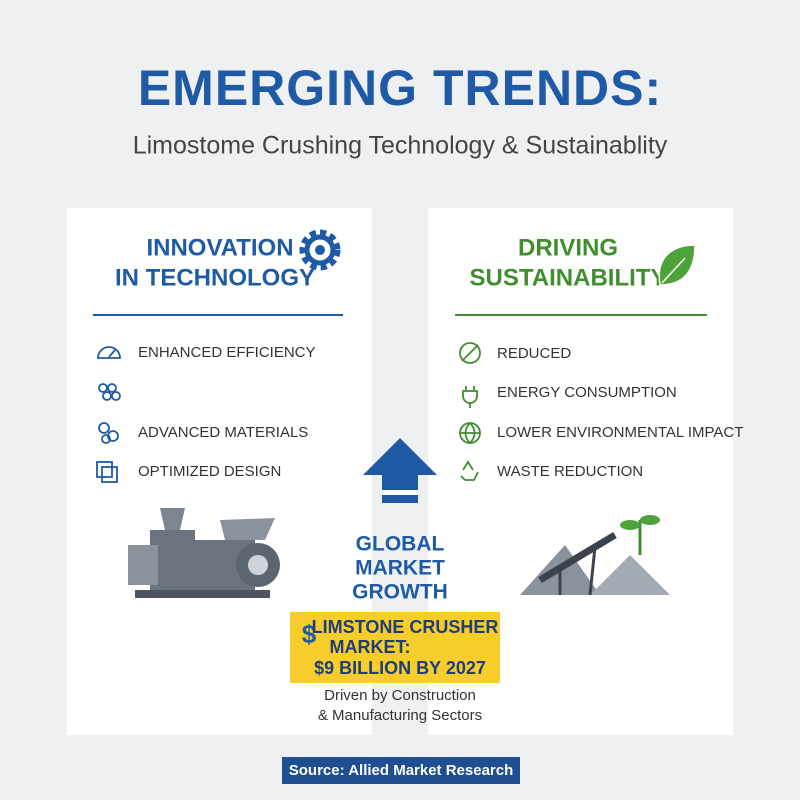  What do you see at coordinates (204, 553) in the screenshot?
I see `crusher-illustration` at bounding box center [204, 553].